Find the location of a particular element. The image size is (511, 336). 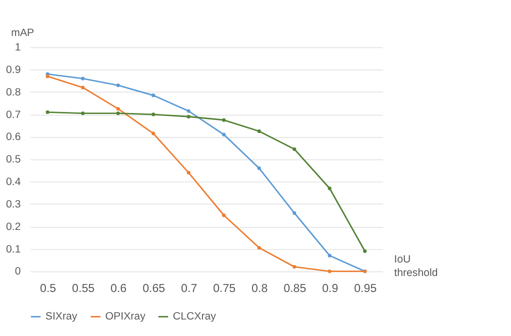

x-tick-label: 0.7 is located at coordinates (189, 289).